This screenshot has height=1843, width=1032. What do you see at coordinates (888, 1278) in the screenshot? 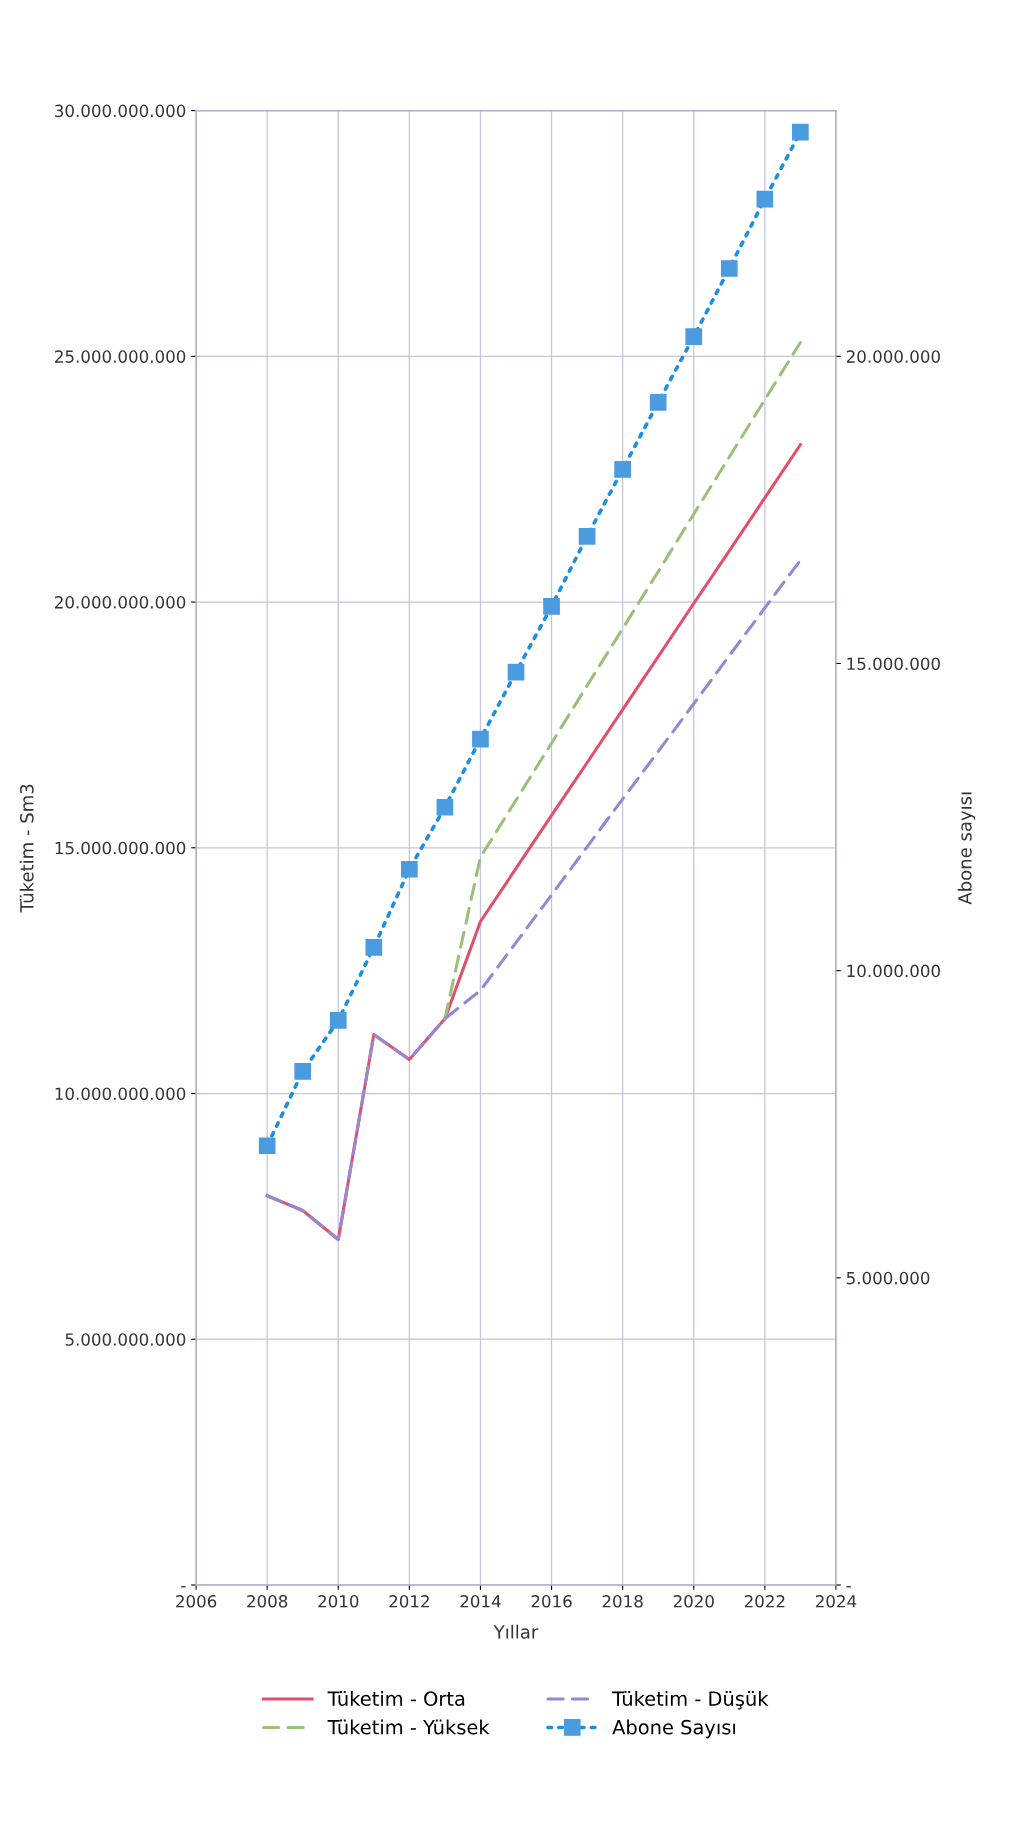
I see `y2-tick-label: 5.000.000` at bounding box center [888, 1278].